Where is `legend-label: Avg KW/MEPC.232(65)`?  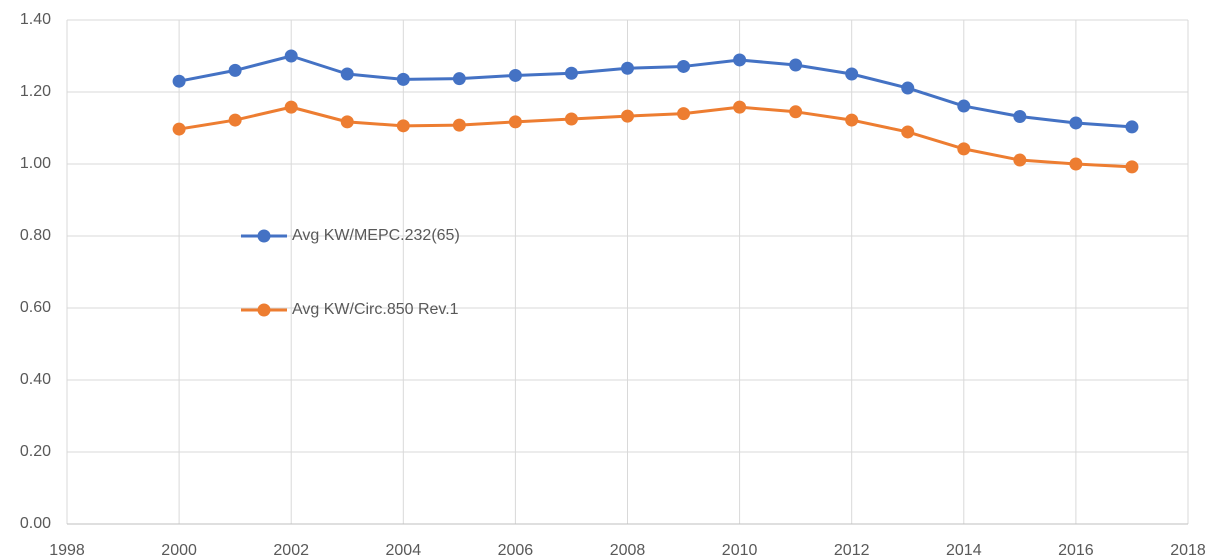 legend-label: Avg KW/MEPC.232(65) is located at coordinates (376, 235).